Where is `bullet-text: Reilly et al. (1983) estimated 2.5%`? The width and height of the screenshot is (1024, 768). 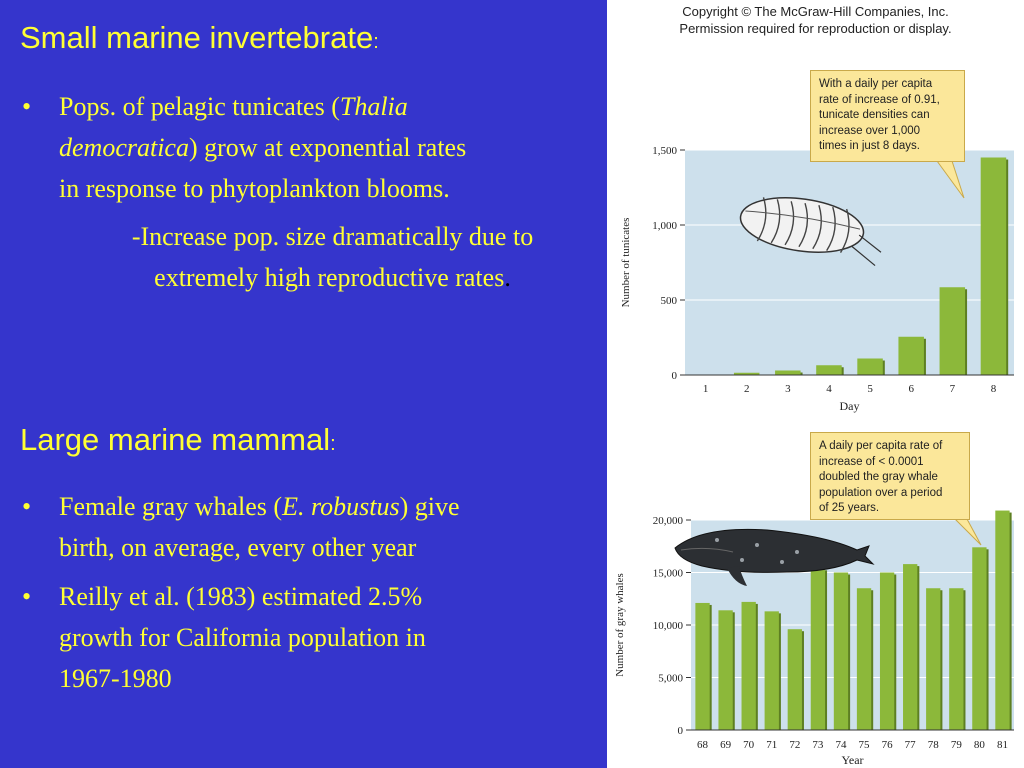 bullet-text: Reilly et al. (1983) estimated 2.5% is located at coordinates (241, 596).